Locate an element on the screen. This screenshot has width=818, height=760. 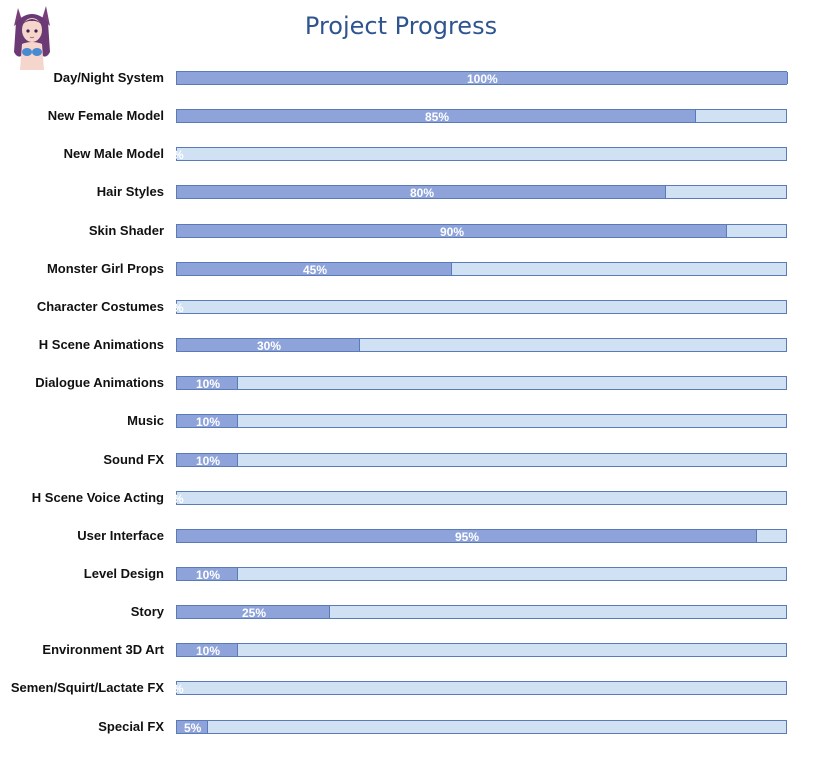
category-label: Story is located at coordinates (147, 611).